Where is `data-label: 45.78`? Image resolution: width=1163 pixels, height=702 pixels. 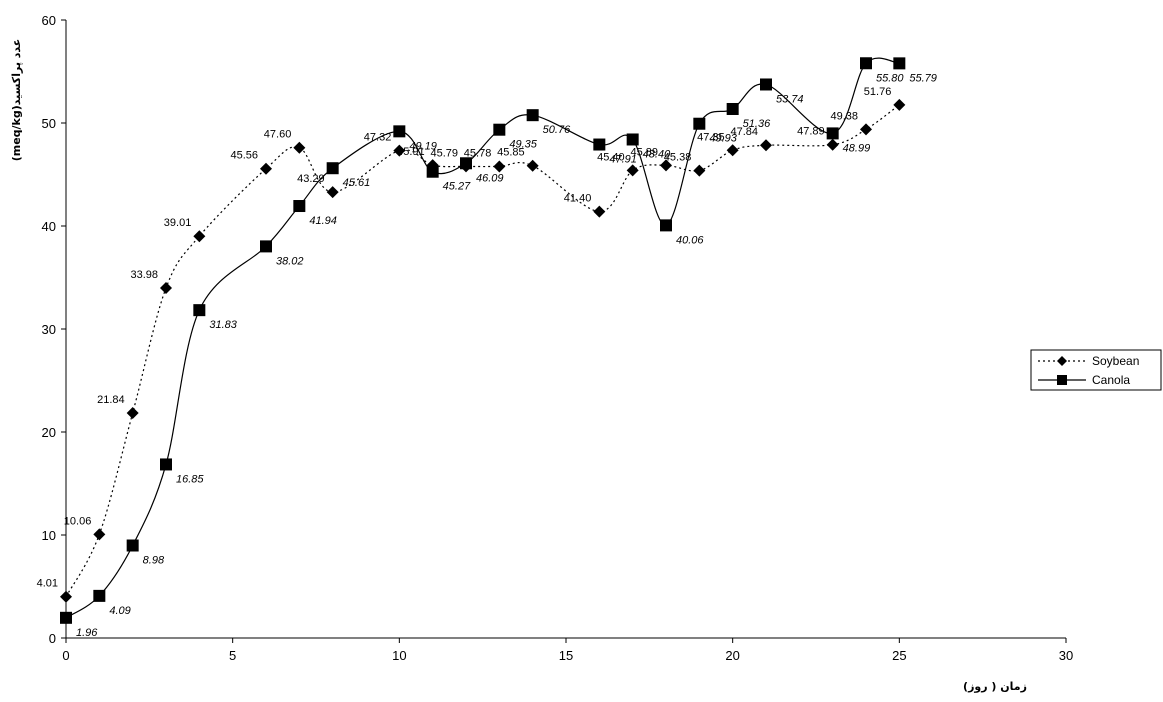
data-label: 45.78 is located at coordinates (478, 153).